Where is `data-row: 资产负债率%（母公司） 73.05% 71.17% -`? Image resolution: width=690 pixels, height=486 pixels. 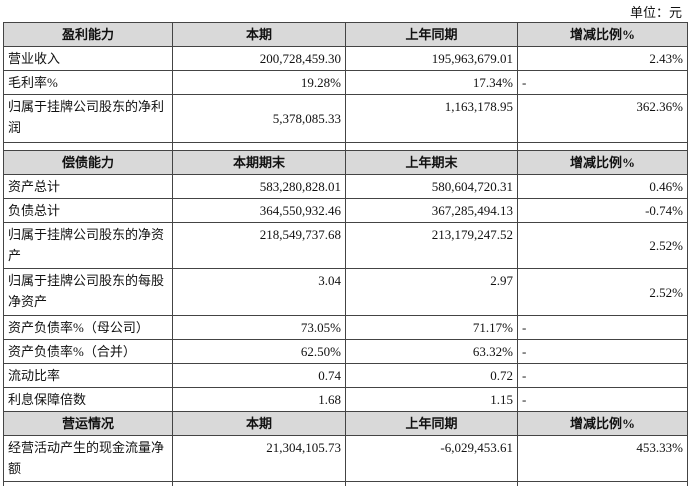 data-row: 资产负债率%（母公司） 73.05% 71.17% - is located at coordinates (345, 327).